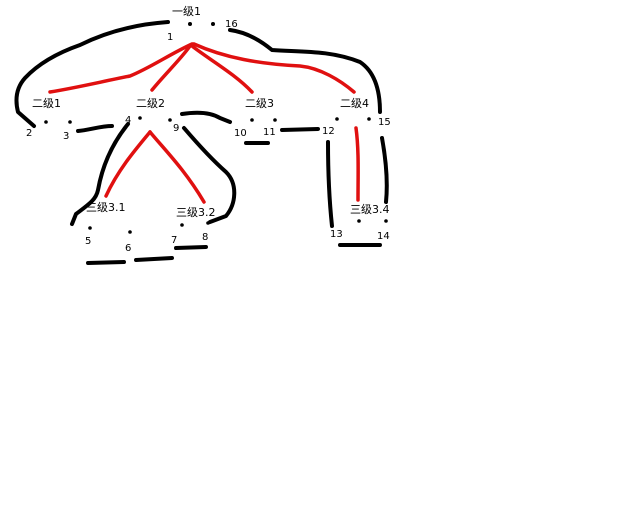 This screenshot has height=512, width=640. What do you see at coordinates (128, 248) in the screenshot?
I see `step-6: 6` at bounding box center [128, 248].